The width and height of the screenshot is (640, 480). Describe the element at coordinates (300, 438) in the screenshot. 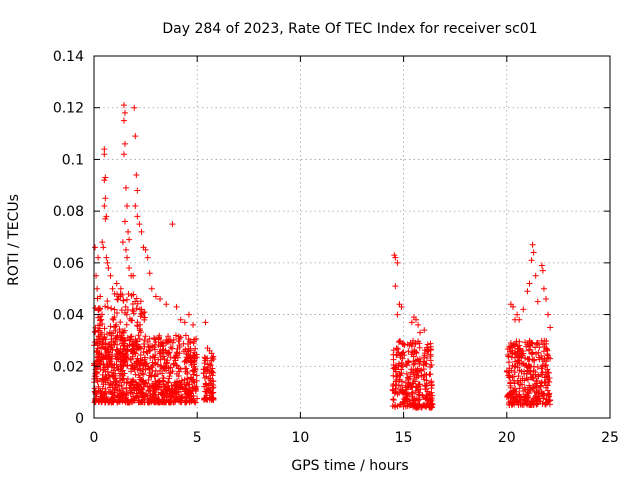

I see `x-tick-label: 10` at that location.